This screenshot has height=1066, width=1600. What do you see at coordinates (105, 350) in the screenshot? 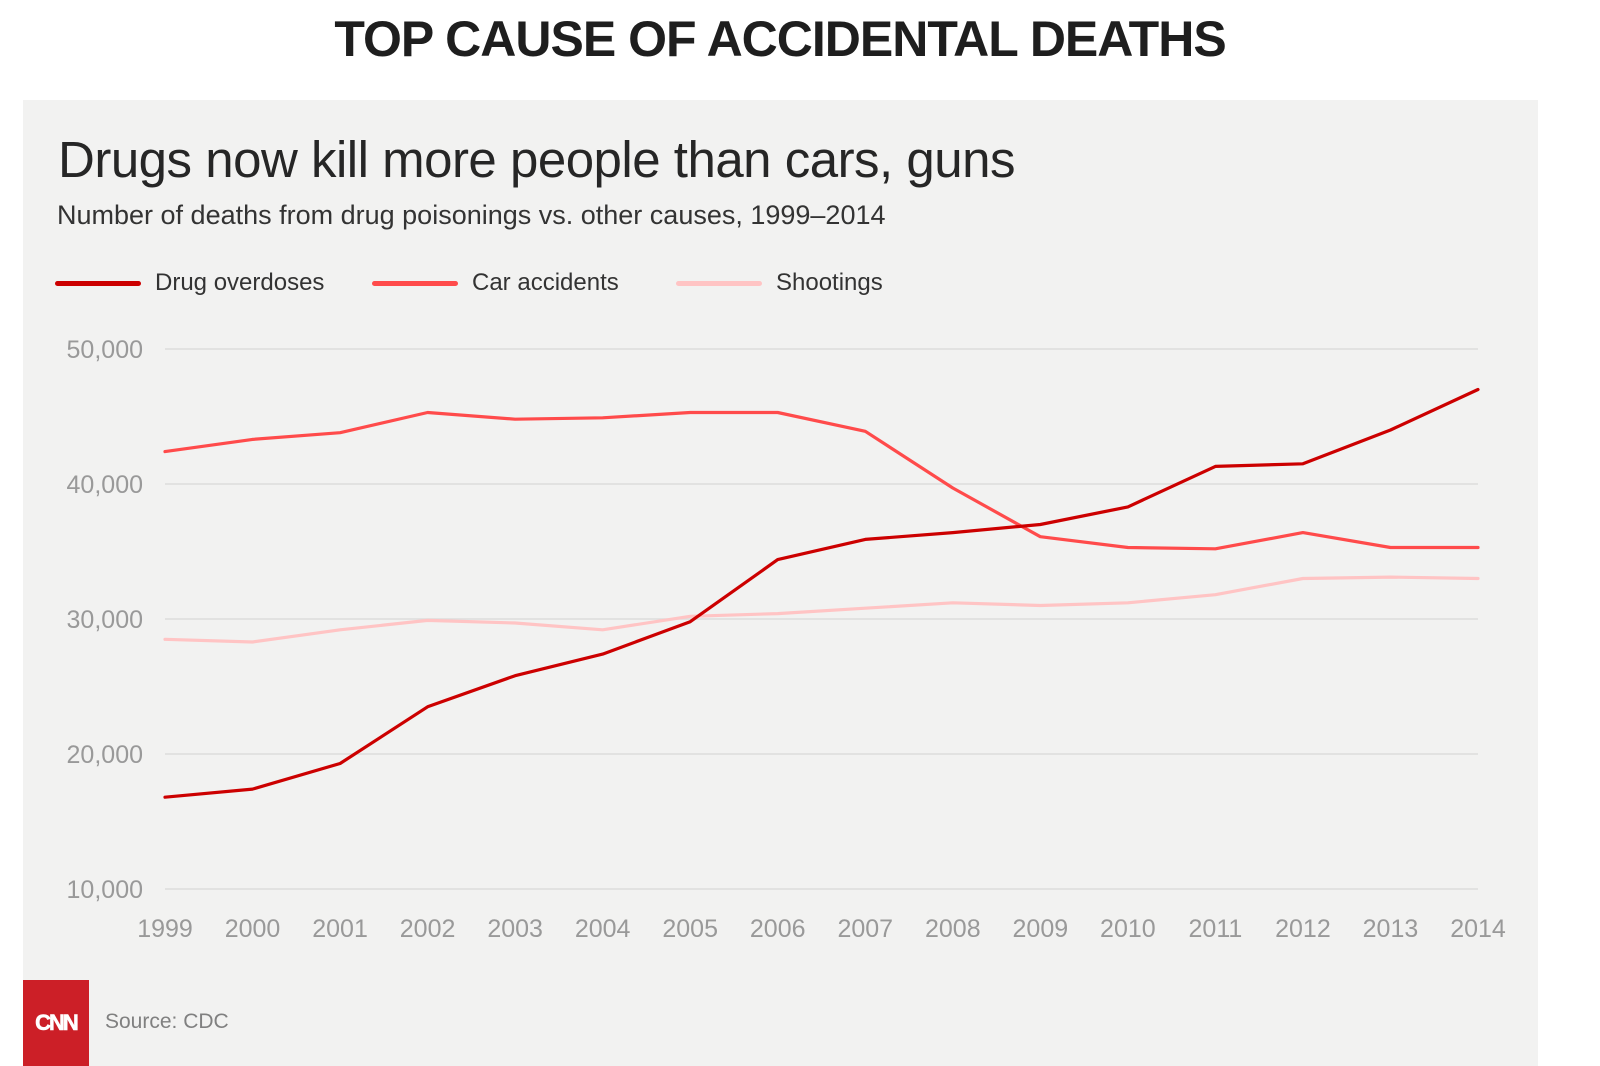
I see `y-tick-label: 50,000` at bounding box center [105, 350].